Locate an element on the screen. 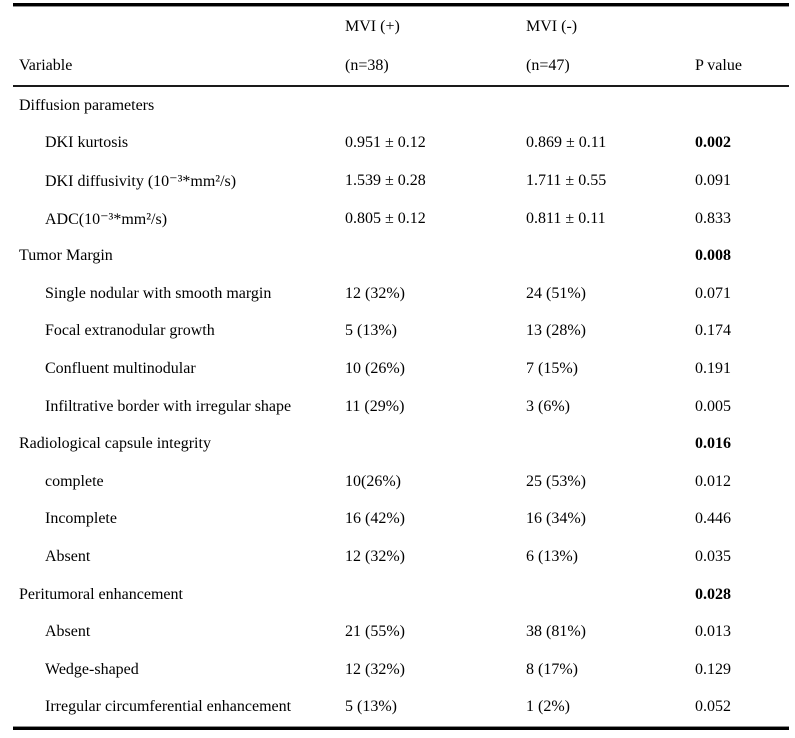 This screenshot has height=738, width=795. row-mvi-negative-value: 1 (2%) is located at coordinates (548, 707).